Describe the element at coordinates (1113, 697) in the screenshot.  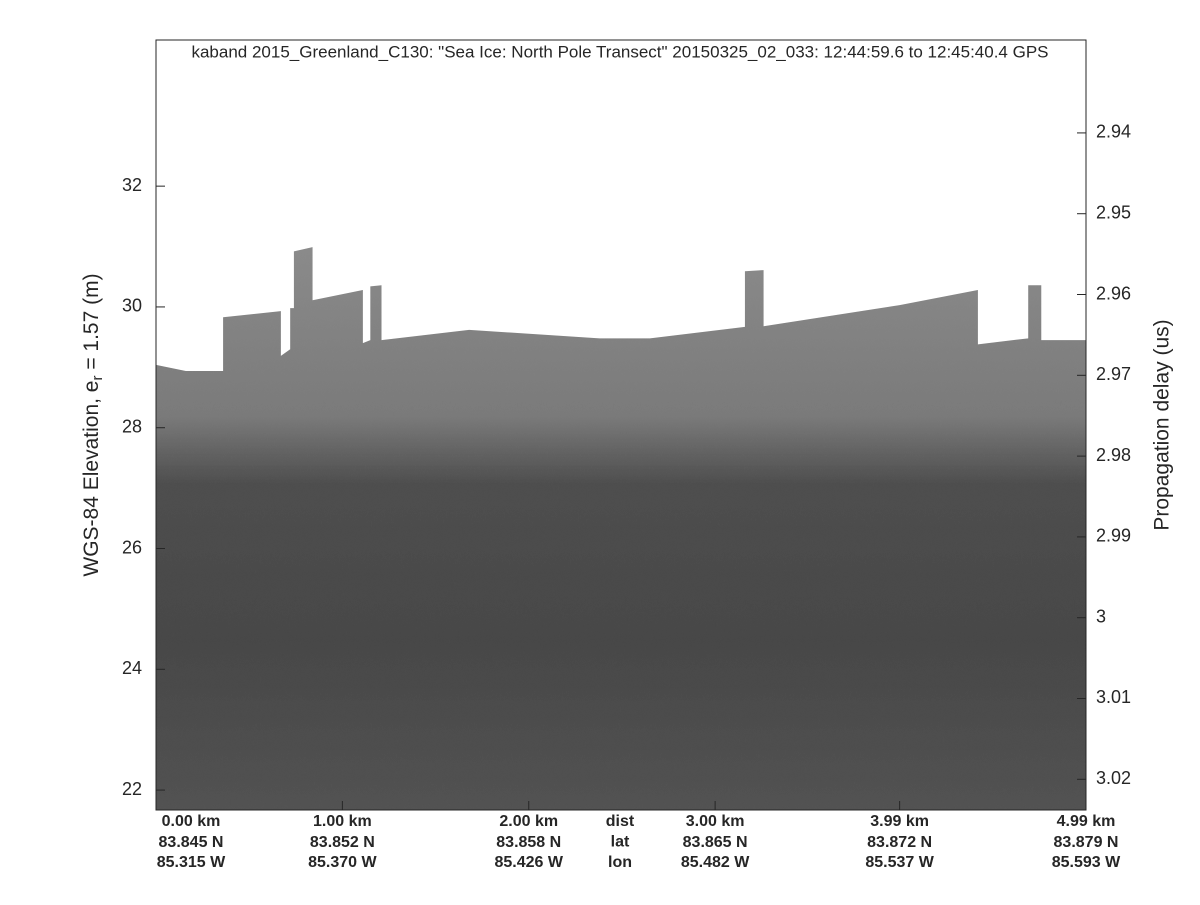
I see `y2-tick-label: 3.01` at that location.